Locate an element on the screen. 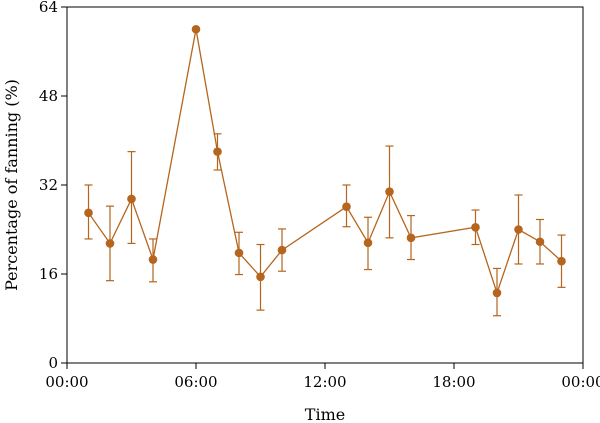 The image size is (600, 423). y-tick-label: 16 is located at coordinates (48, 274).